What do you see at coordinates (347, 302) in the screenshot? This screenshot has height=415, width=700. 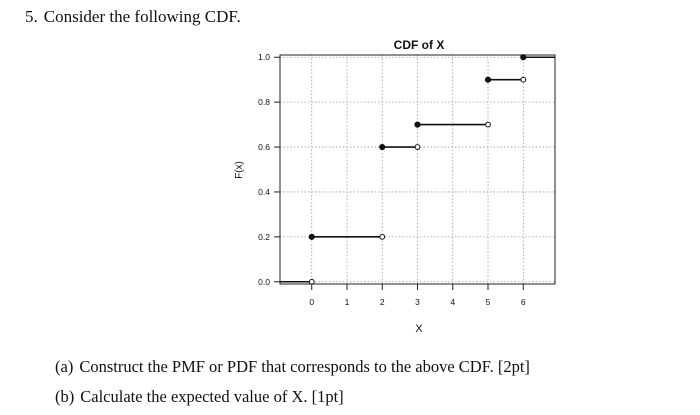 I see `x-tick-label: 1` at bounding box center [347, 302].